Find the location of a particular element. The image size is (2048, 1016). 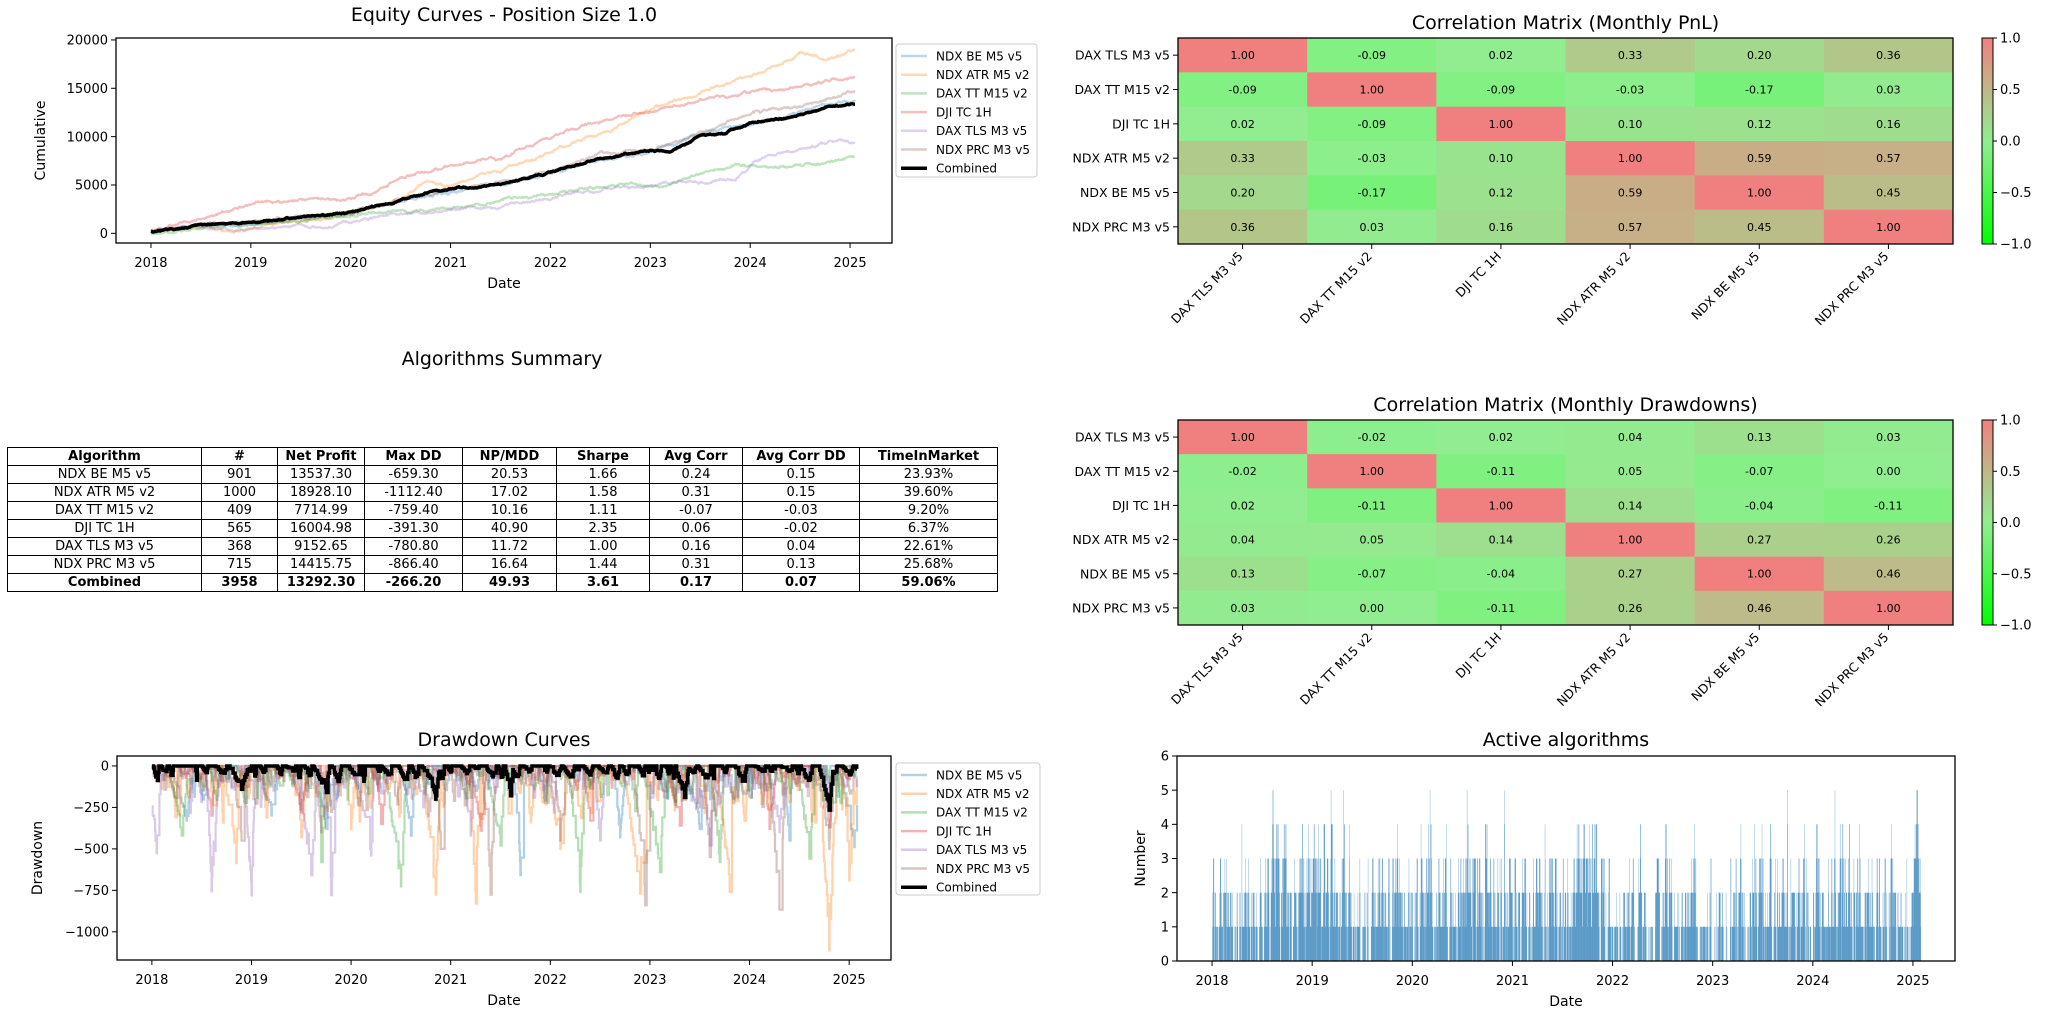

heatmap-cell: 0.20 is located at coordinates (1243, 193).